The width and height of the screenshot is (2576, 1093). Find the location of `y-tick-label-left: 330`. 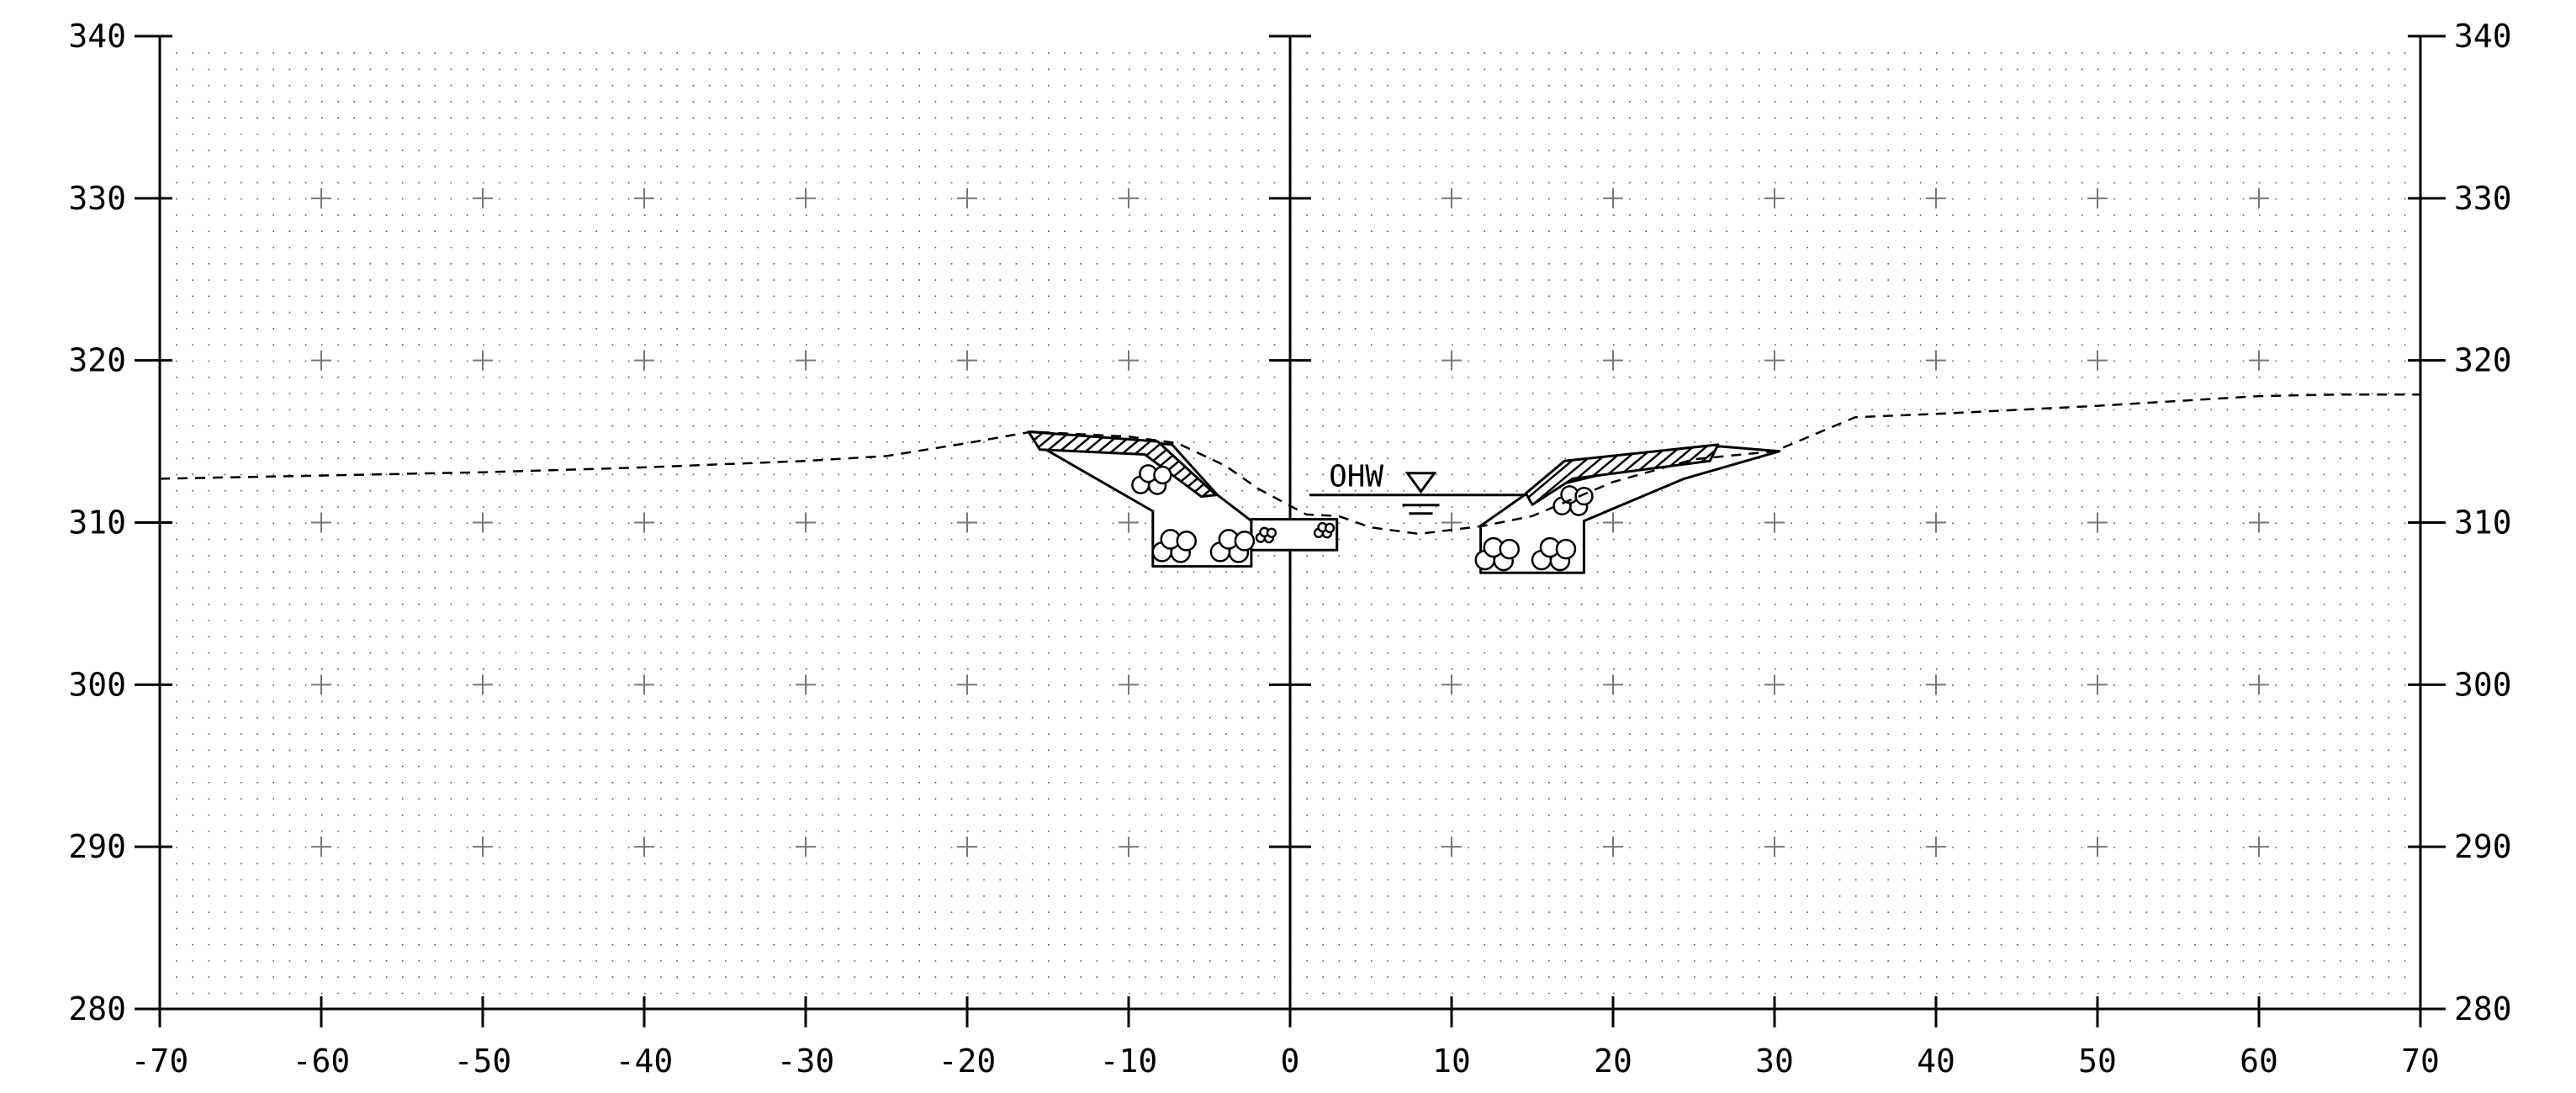

y-tick-label-left: 330 is located at coordinates (97, 198).